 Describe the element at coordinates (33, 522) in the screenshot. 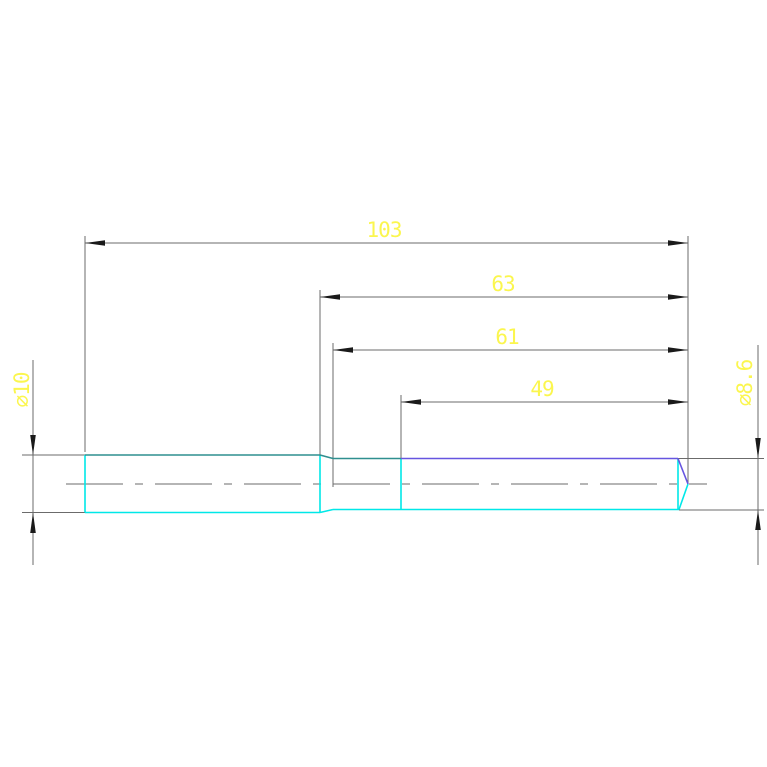

I see `arrow-dia10-bottom` at that location.